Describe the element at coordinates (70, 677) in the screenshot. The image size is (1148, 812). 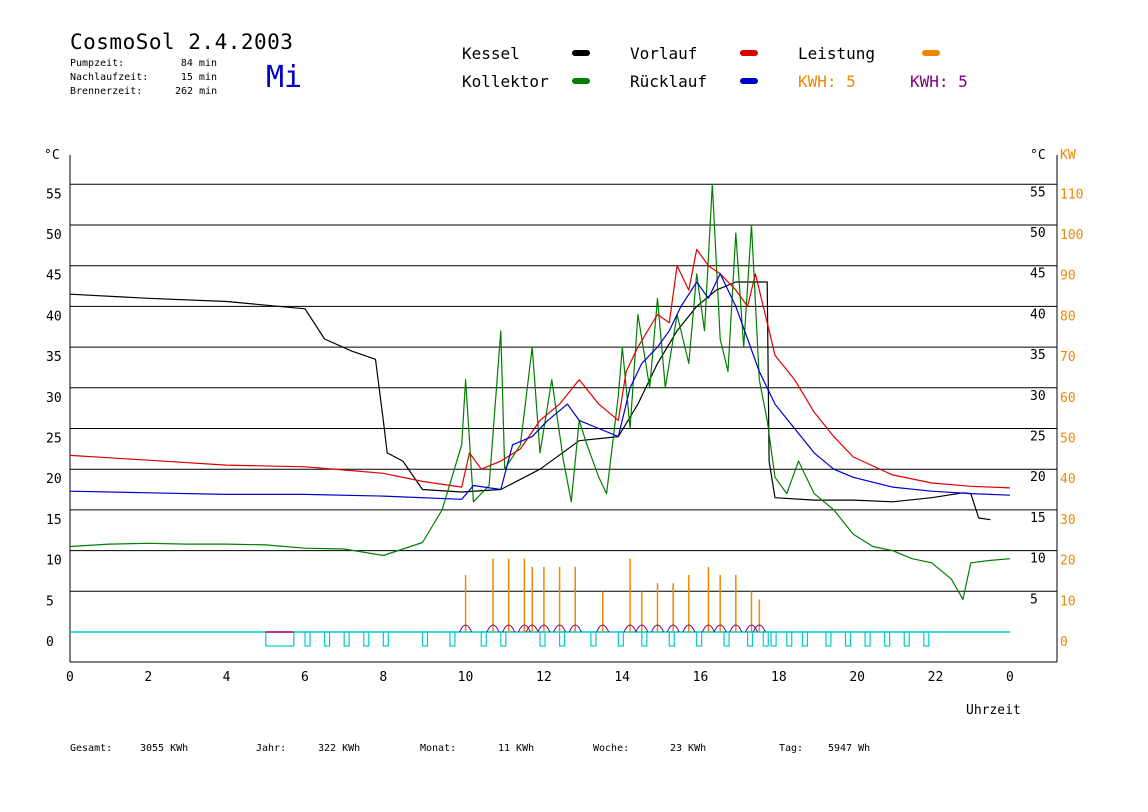
I see `x-tick-0: 0` at that location.